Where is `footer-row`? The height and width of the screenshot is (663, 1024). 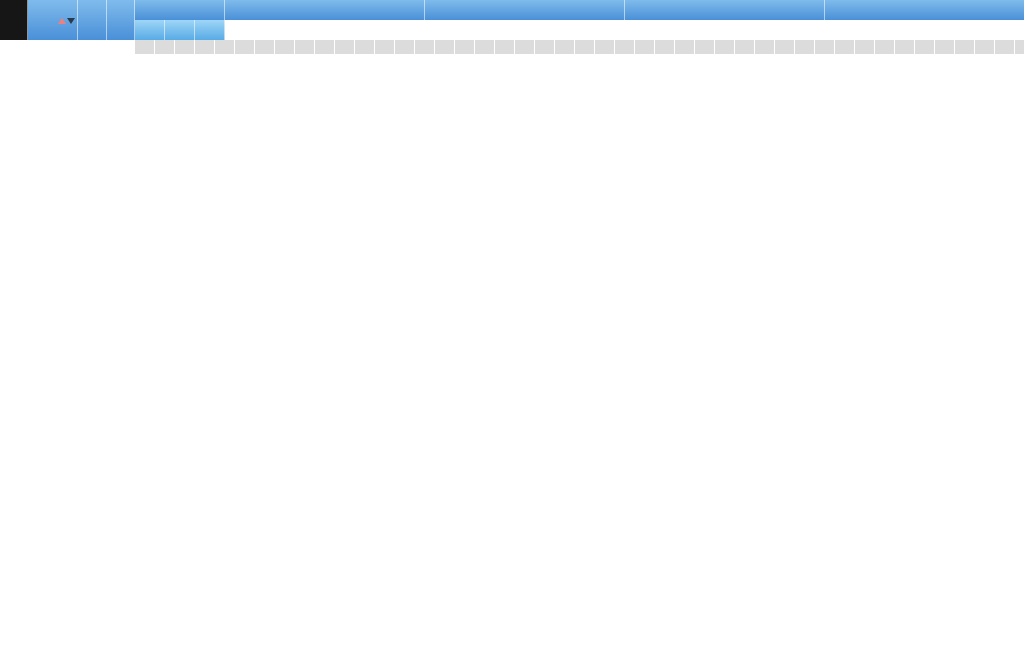
footer-row is located at coordinates (512, 47).